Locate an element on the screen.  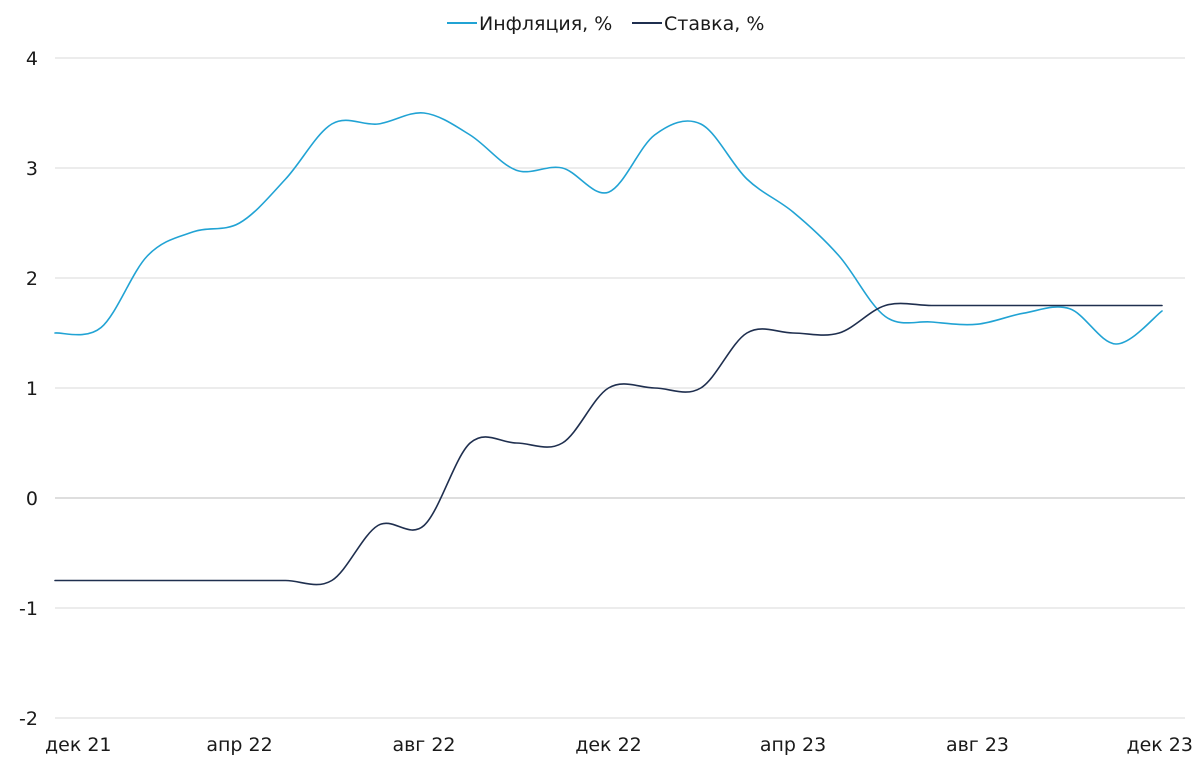
y-tick-label: 4 is located at coordinates (32, 59).